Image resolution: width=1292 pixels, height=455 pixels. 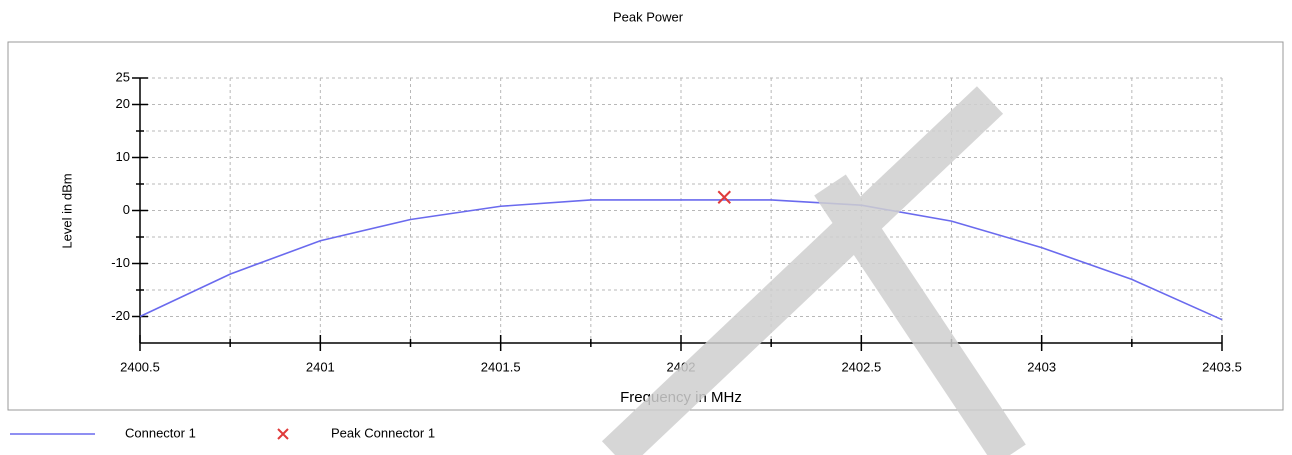 I want to click on y-tick-label: 20, so click(x=123, y=103).